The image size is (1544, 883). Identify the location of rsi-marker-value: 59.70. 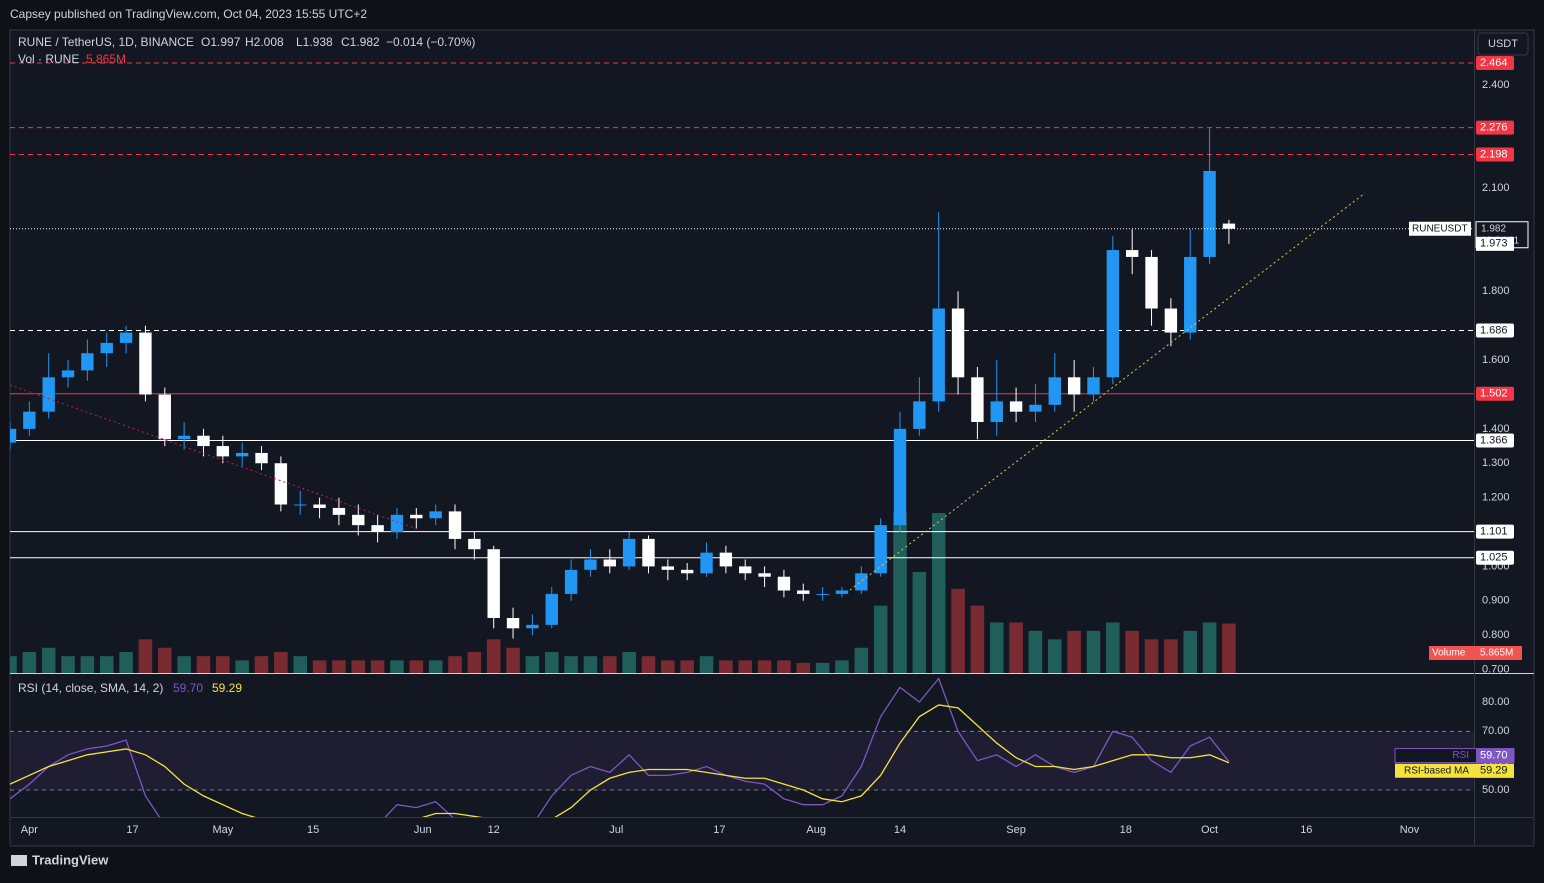
(1494, 755).